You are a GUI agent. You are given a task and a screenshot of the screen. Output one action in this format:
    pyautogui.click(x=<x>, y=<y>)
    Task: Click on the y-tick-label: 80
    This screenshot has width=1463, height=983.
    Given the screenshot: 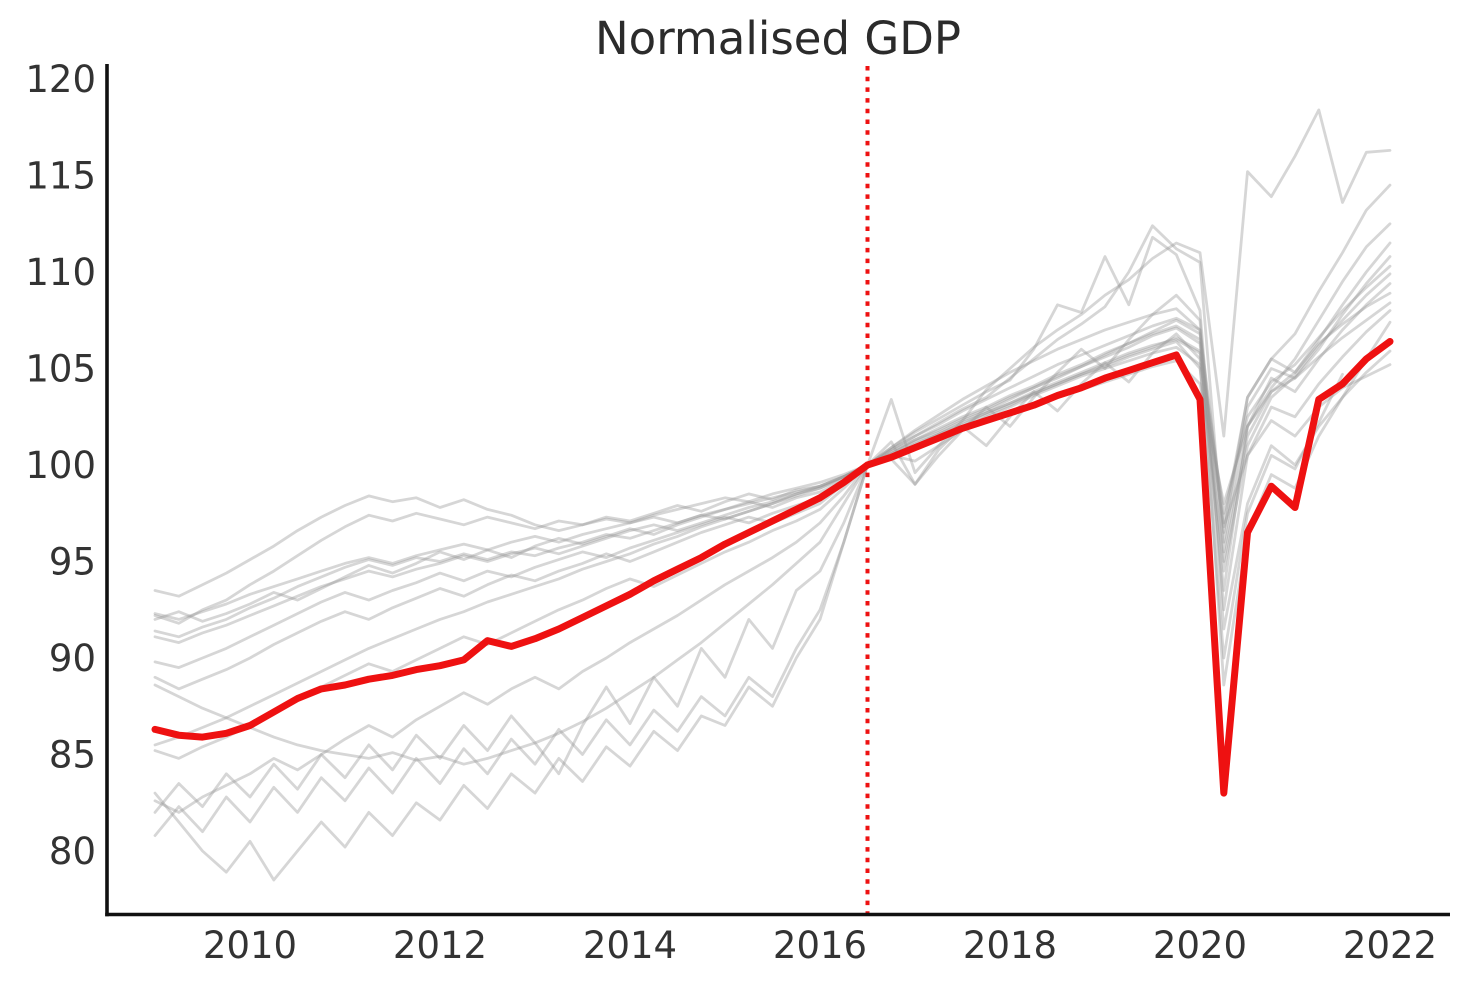 What is the action you would take?
    pyautogui.click(x=72, y=851)
    